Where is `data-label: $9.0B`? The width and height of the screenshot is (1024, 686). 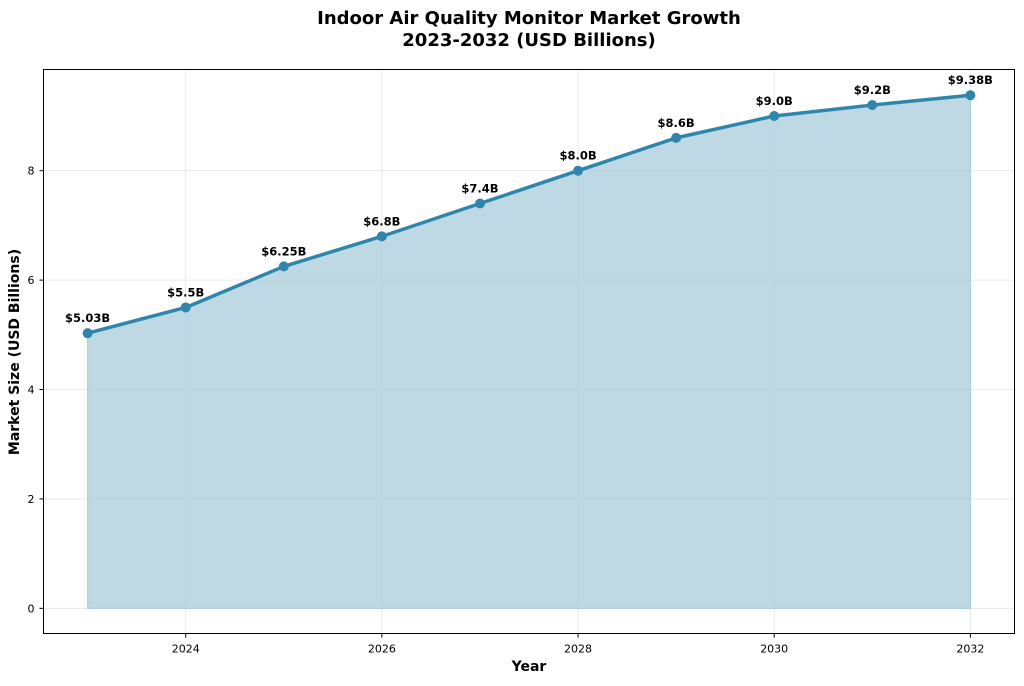
data-label: $9.0B is located at coordinates (774, 101).